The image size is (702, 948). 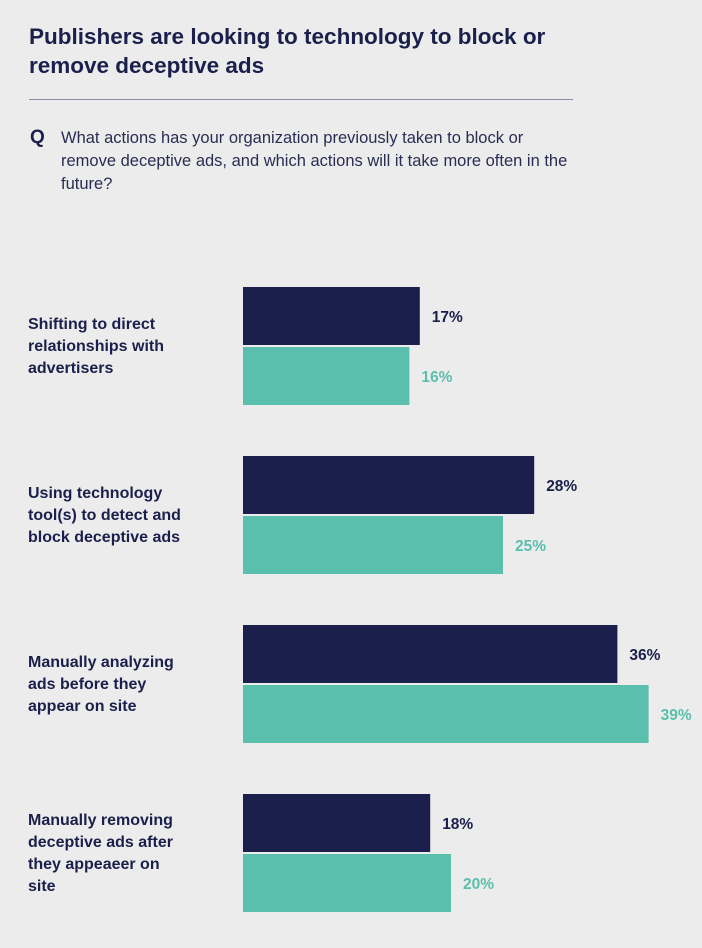 I want to click on value-label: 39%, so click(x=676, y=715).